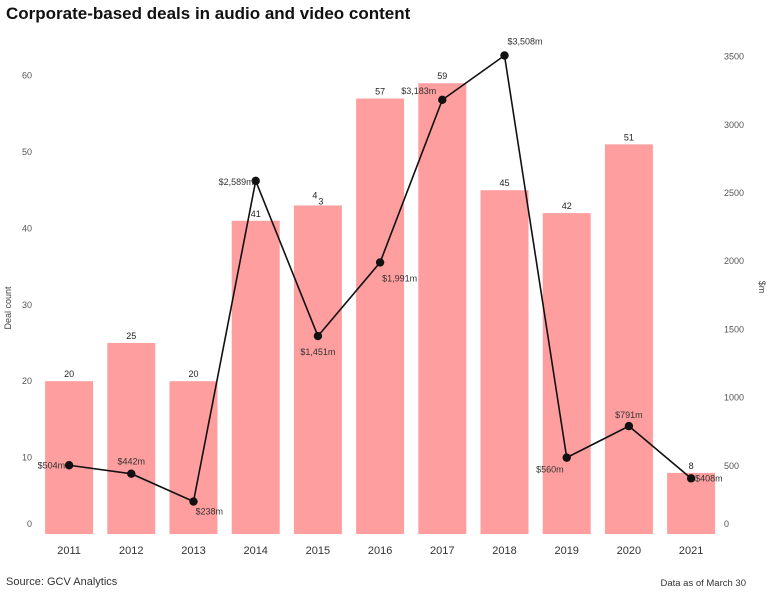 The image size is (768, 593). What do you see at coordinates (734, 398) in the screenshot?
I see `y-right-tick-1000: 1000` at bounding box center [734, 398].